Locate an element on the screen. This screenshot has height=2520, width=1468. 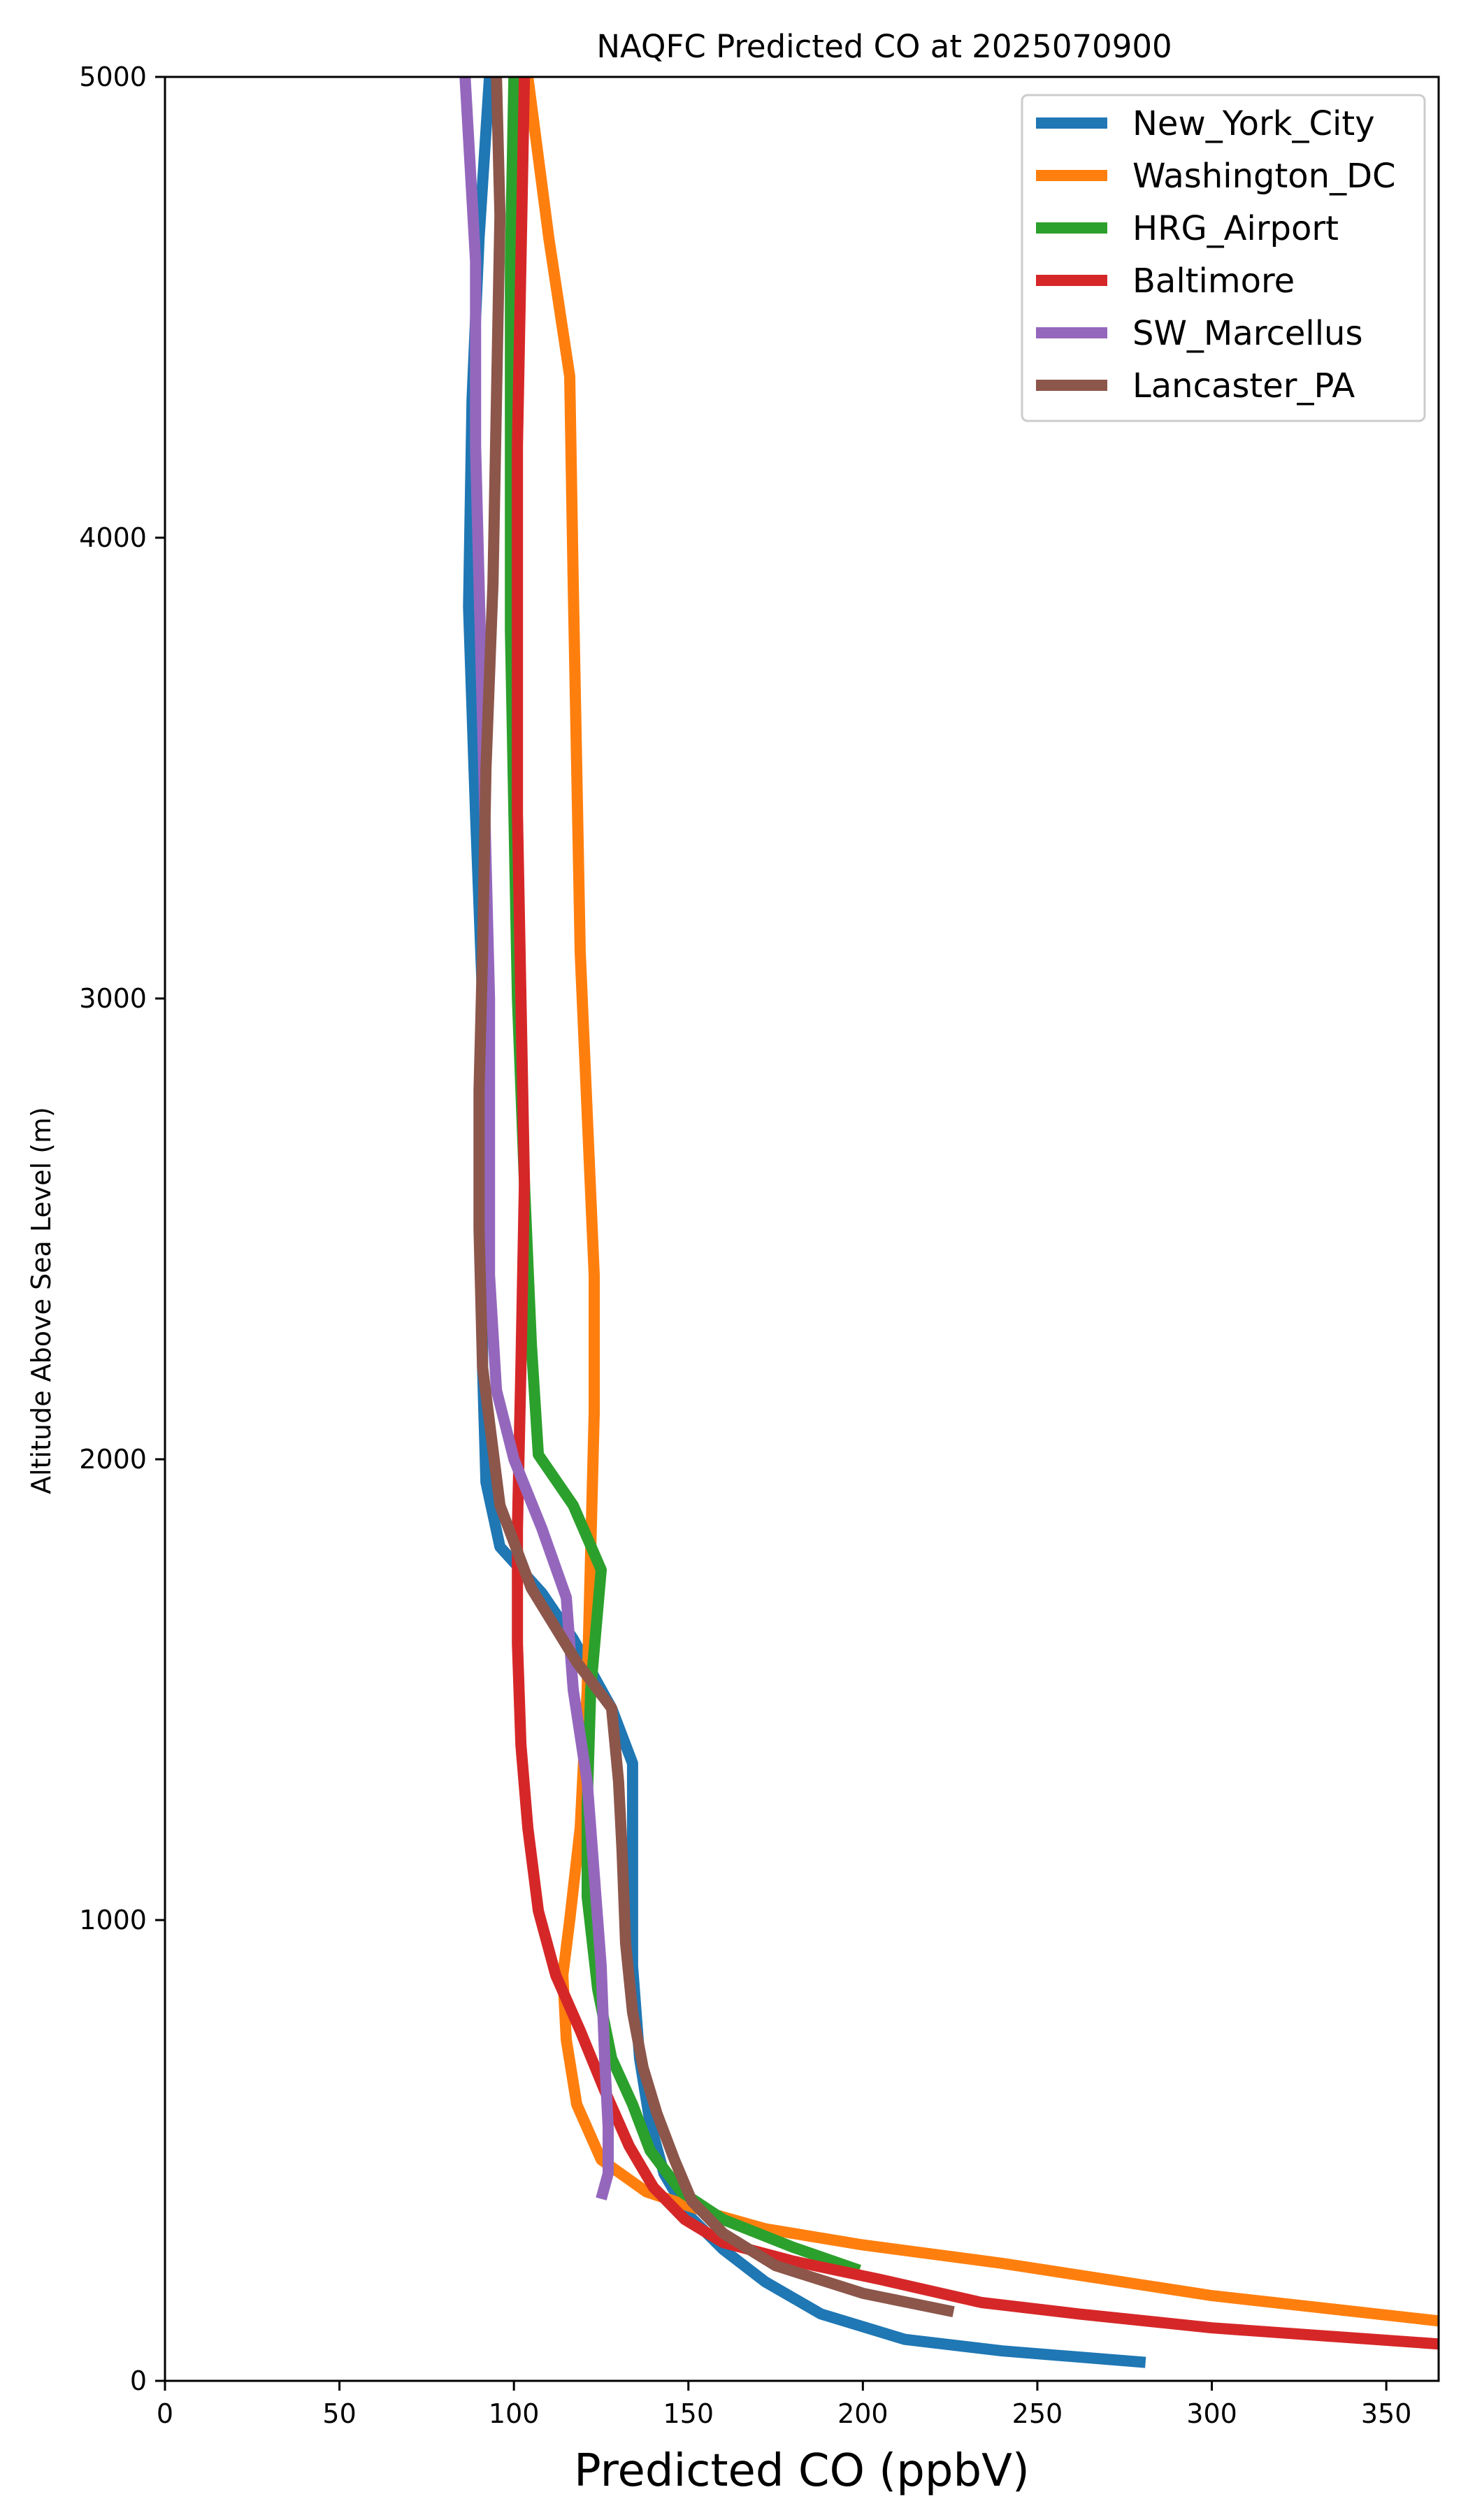
x-tick-label: 150 is located at coordinates (688, 2413).